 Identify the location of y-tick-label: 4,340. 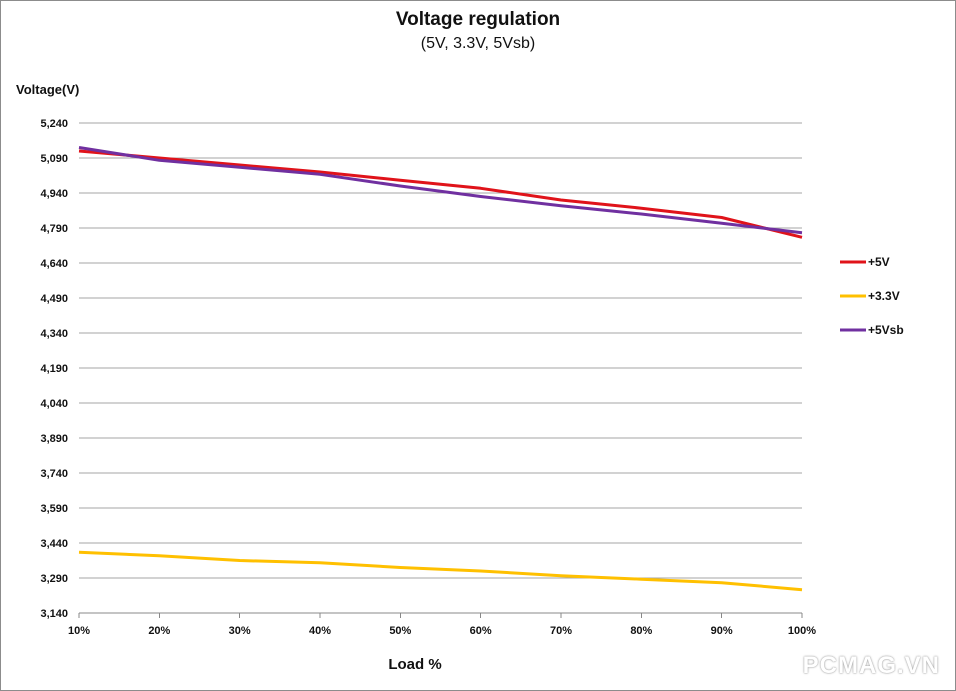
(54, 334).